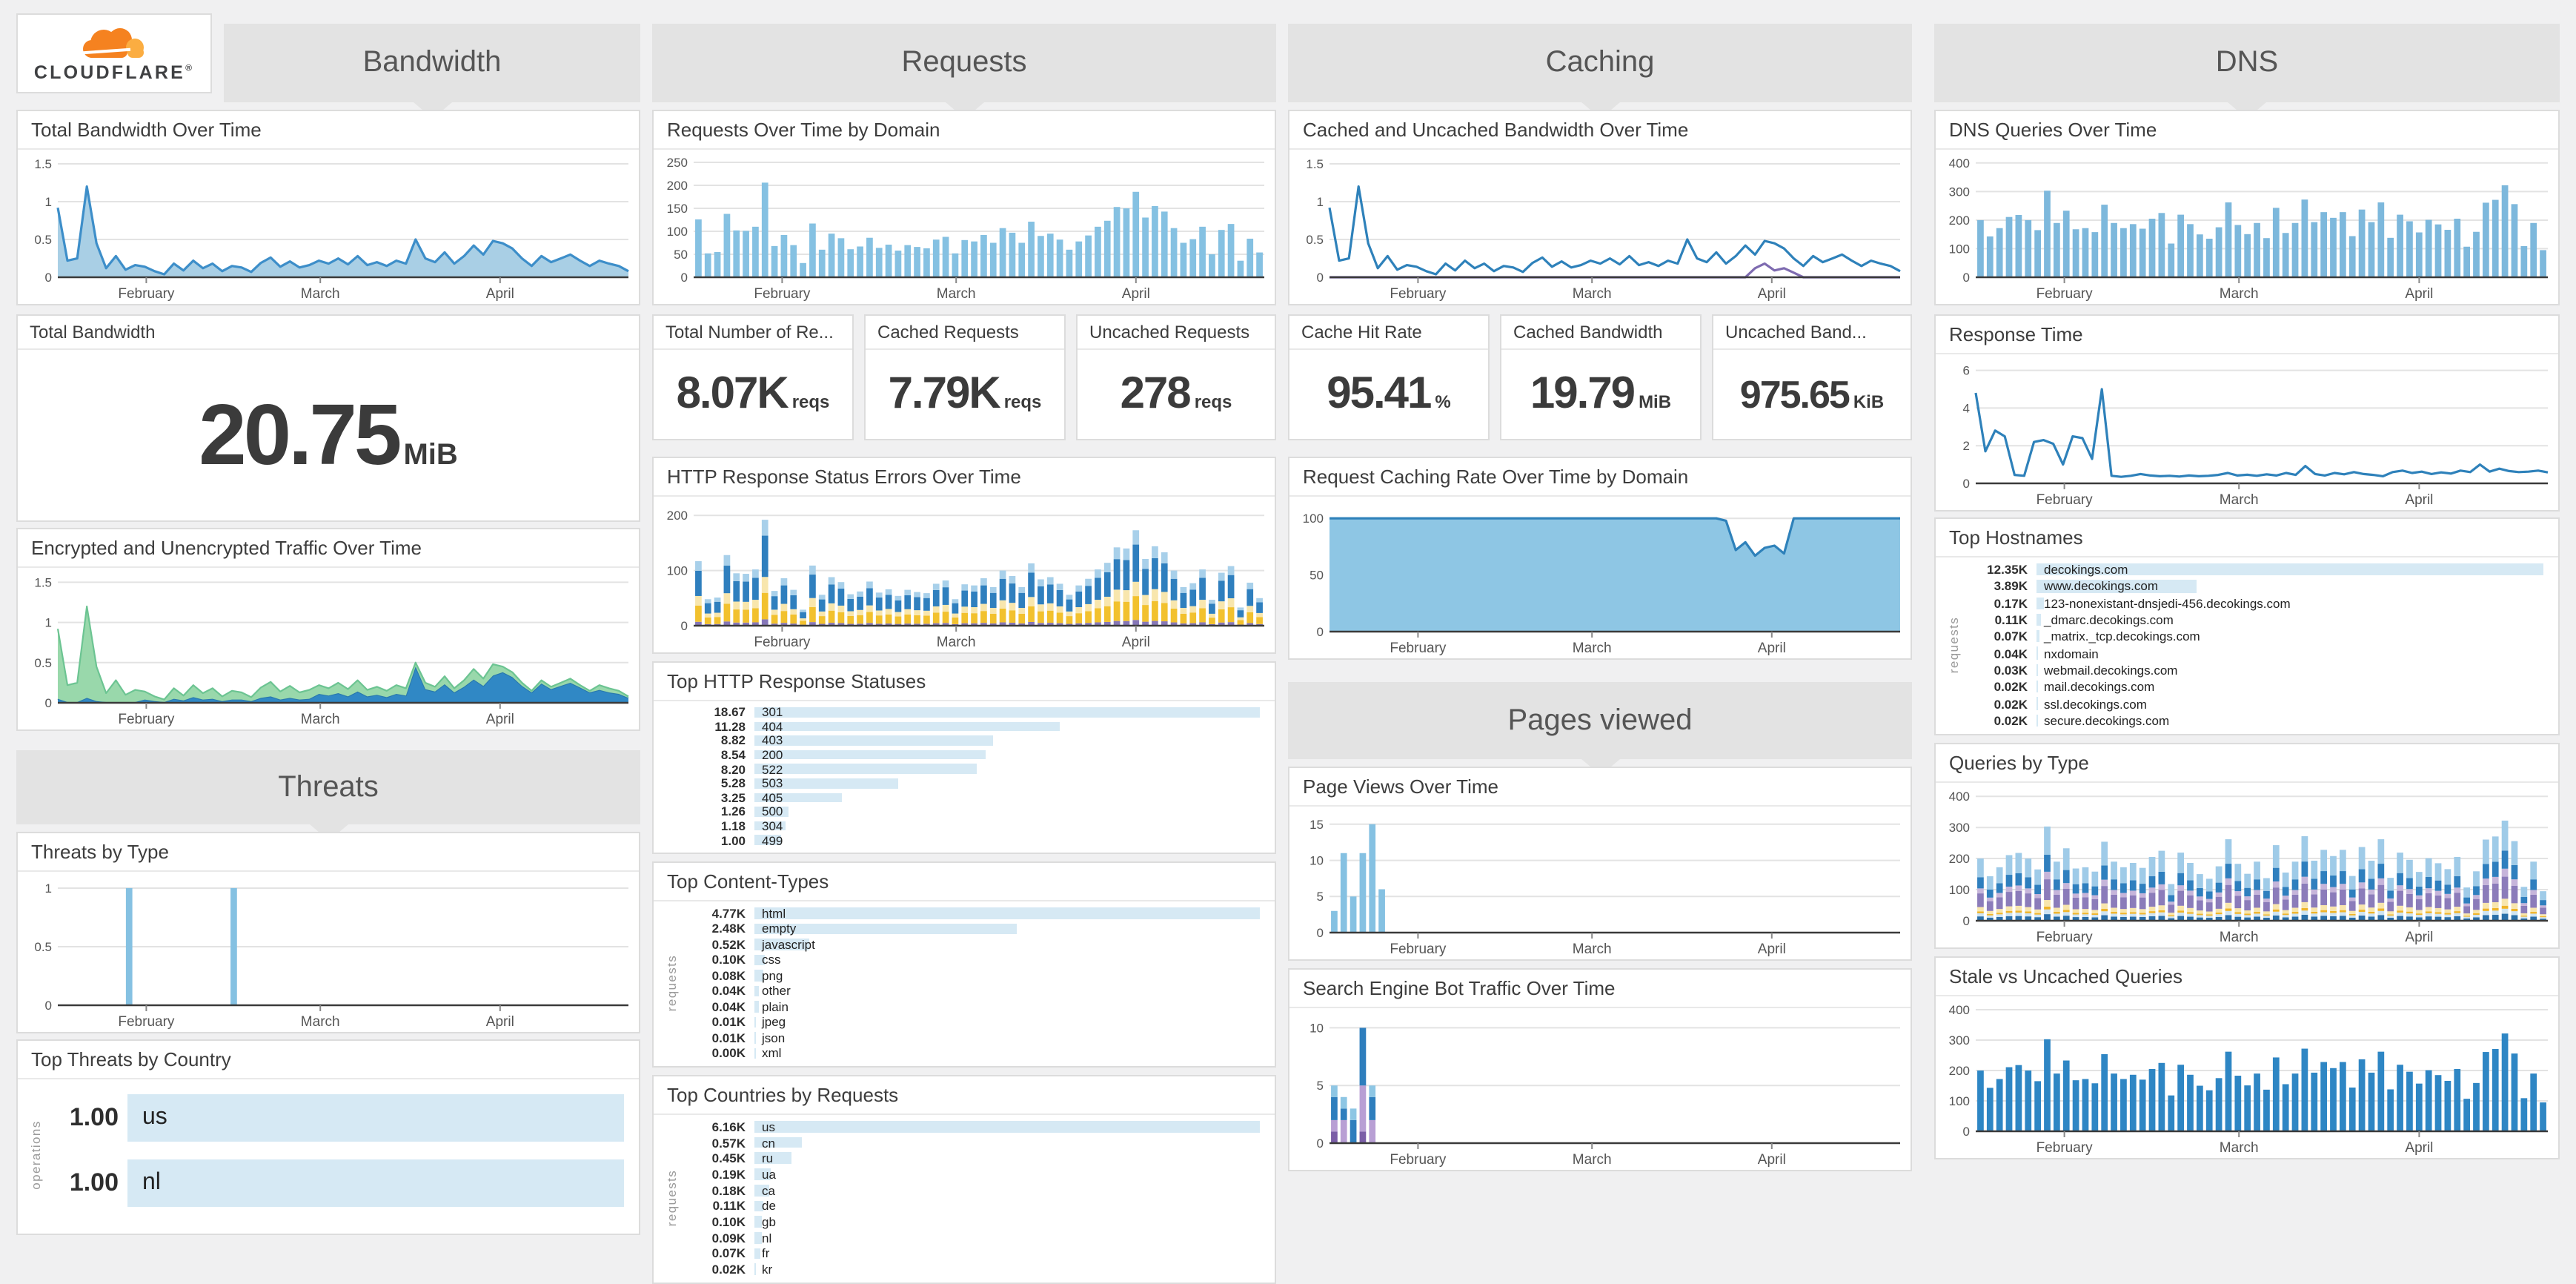  What do you see at coordinates (2247, 227) in the screenshot?
I see `dns-queries-chart: 0 100 200 300 400 February March April` at bounding box center [2247, 227].